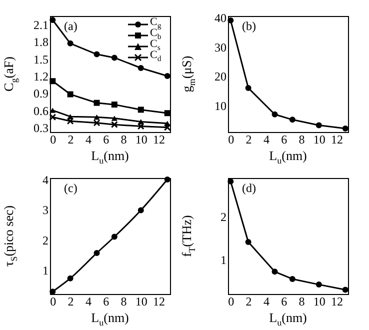 The height and width of the screenshot is (330, 369). I want to click on annotation: (c), so click(71, 188).